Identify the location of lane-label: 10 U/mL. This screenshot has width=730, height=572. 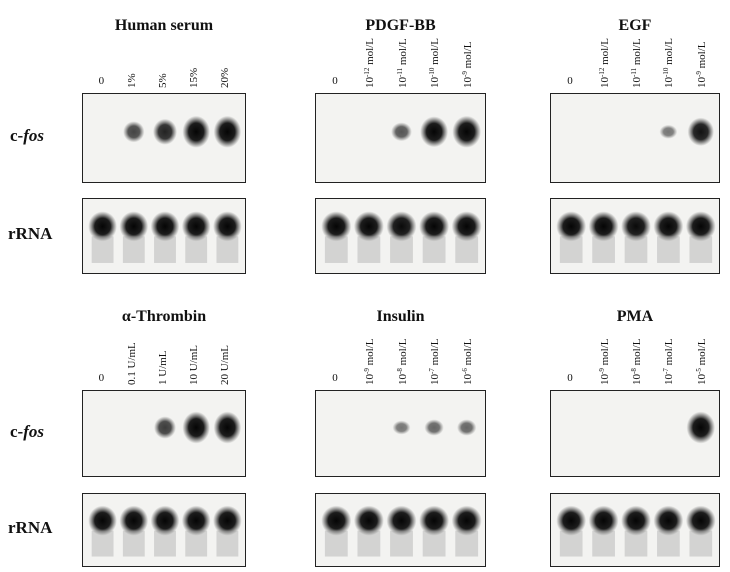
(194, 364).